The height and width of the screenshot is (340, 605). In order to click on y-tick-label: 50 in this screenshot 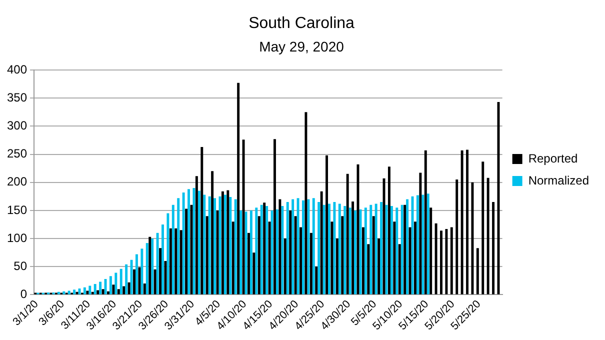, I will do `click(21, 265)`.